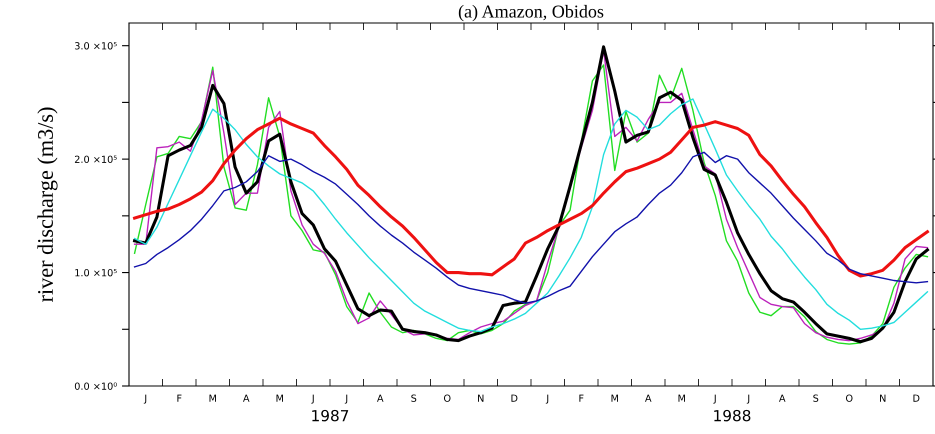 The width and height of the screenshot is (935, 434). Describe the element at coordinates (96, 272) in the screenshot. I see `y-tick-label: 1.0 ×10⁵` at that location.